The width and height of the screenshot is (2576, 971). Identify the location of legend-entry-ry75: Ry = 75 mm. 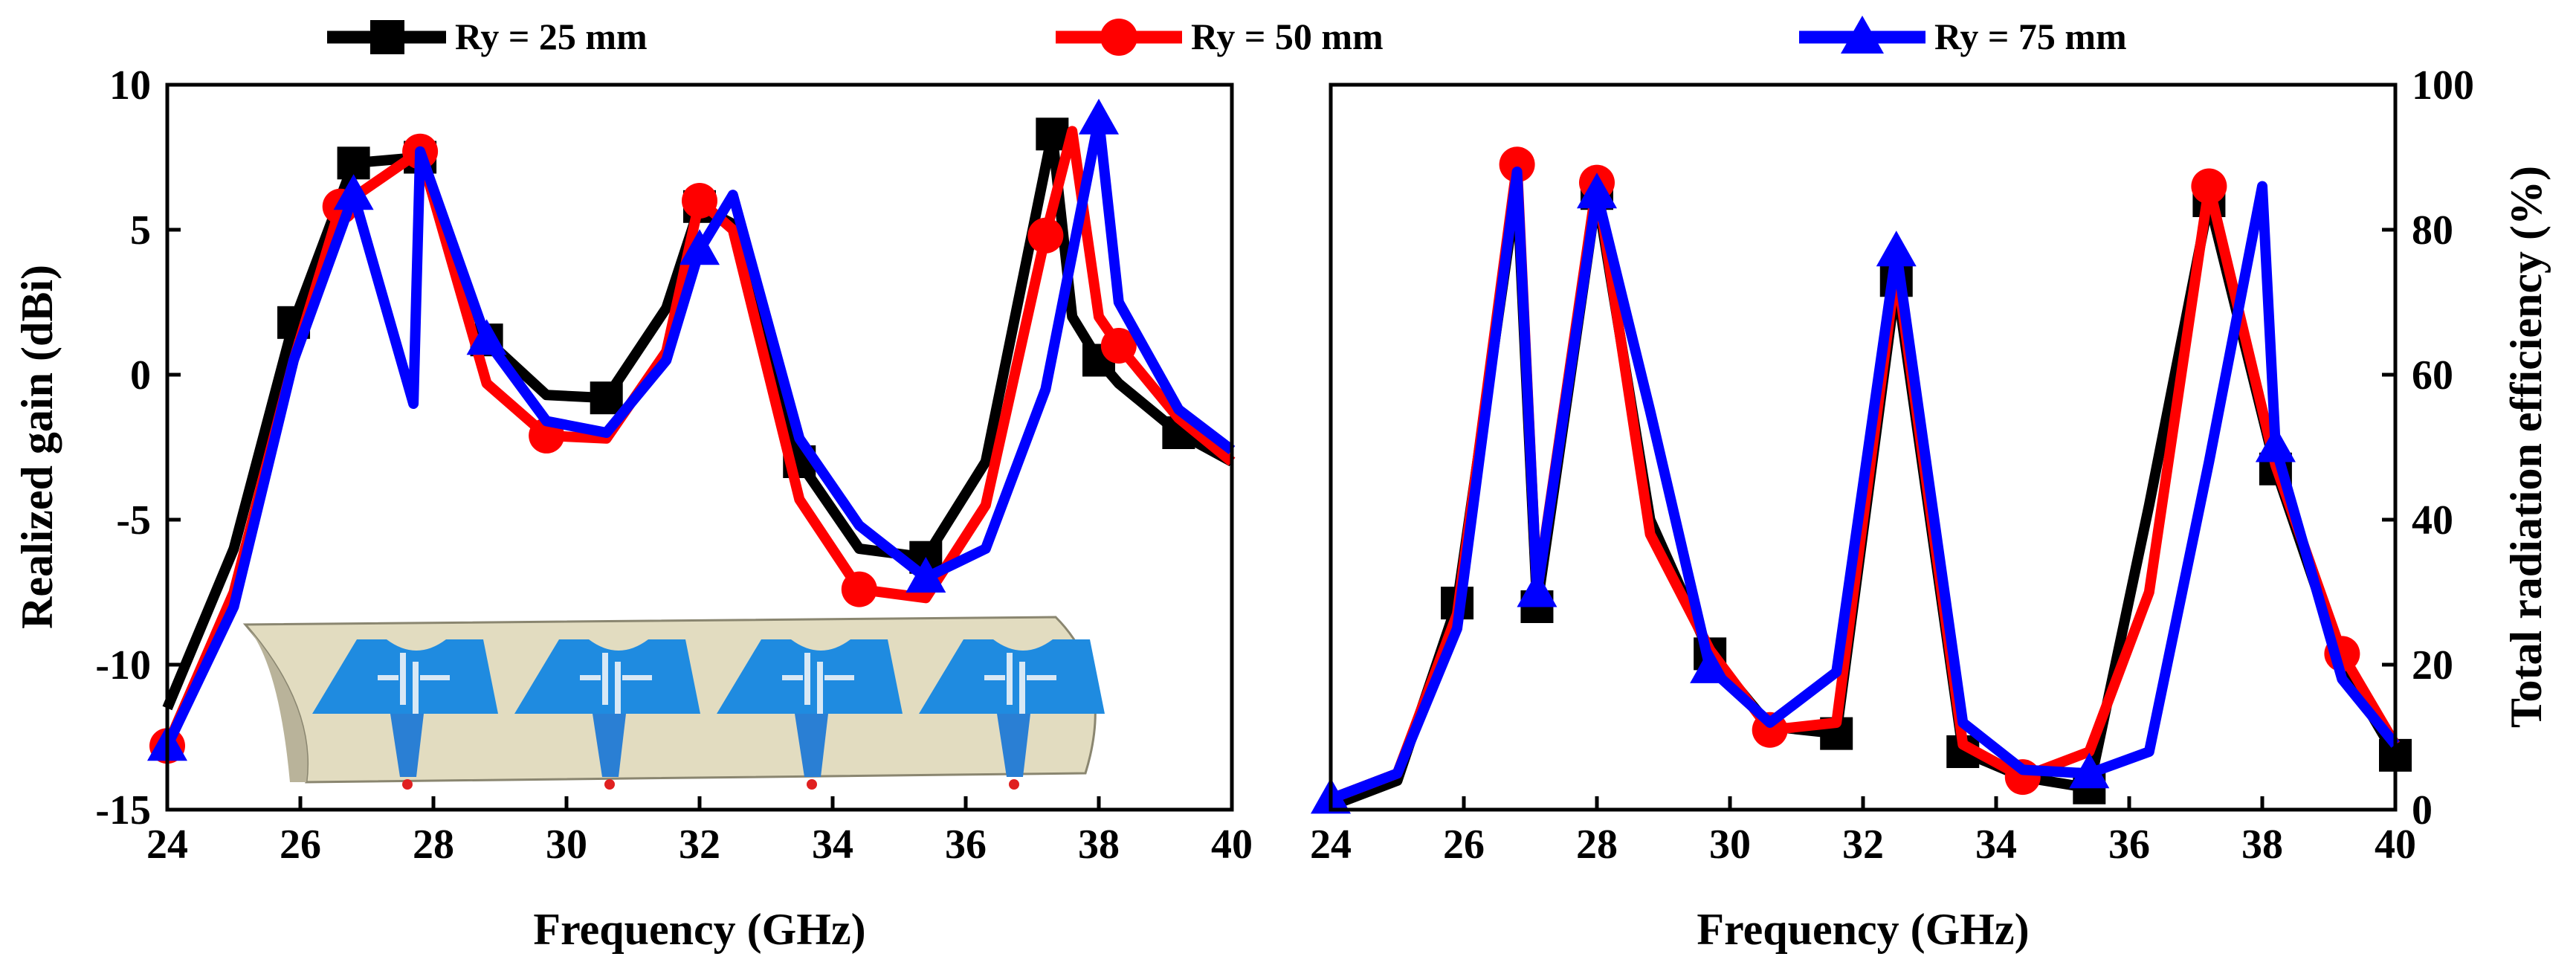
(1963, 36).